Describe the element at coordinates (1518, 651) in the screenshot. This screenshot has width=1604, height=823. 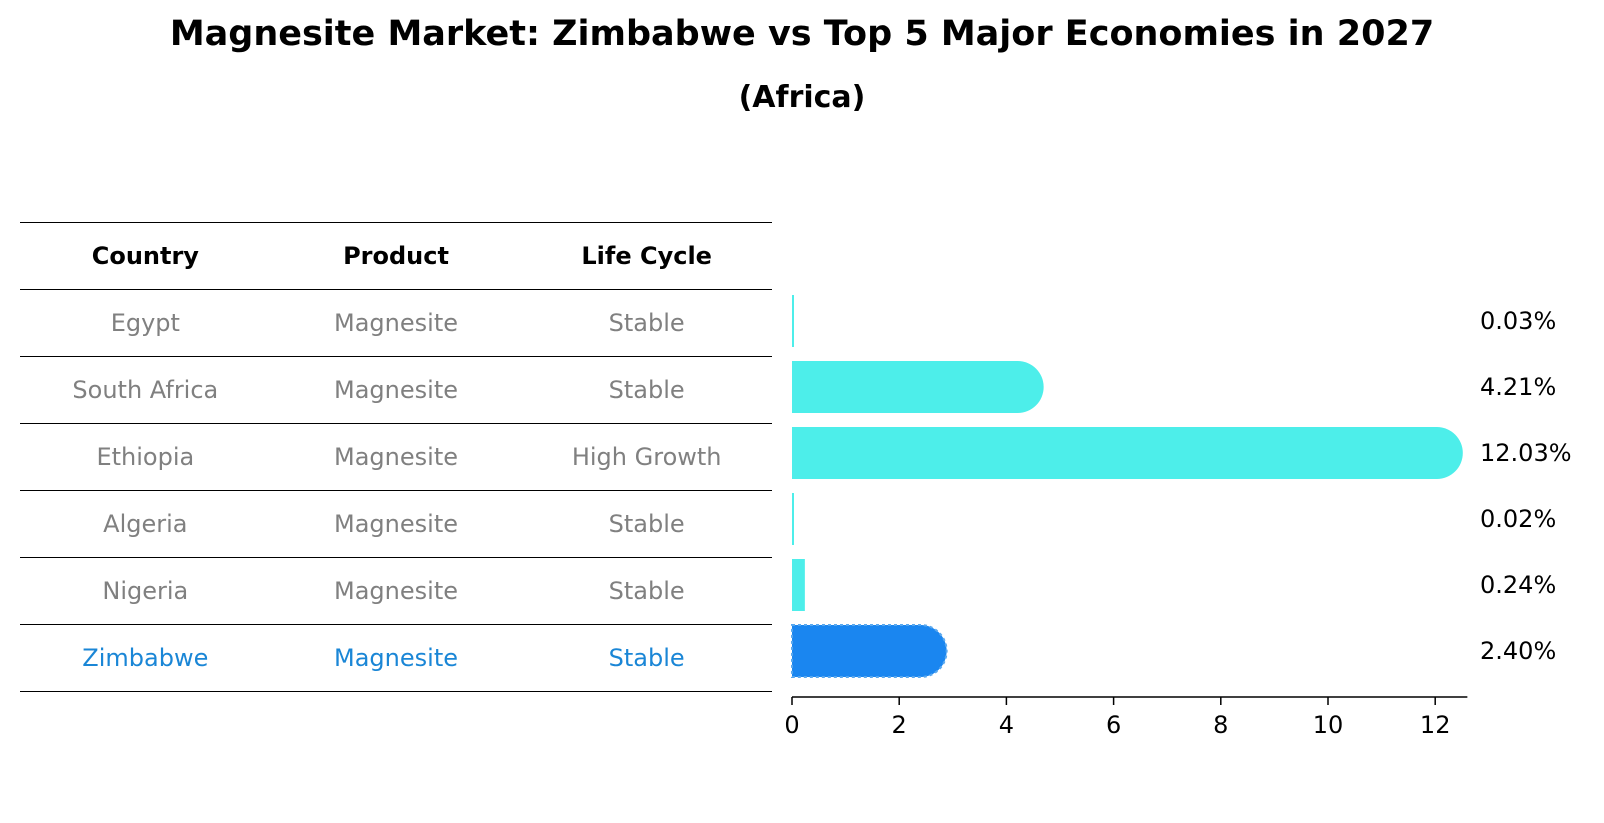
I see `data-label: 2.40%` at that location.